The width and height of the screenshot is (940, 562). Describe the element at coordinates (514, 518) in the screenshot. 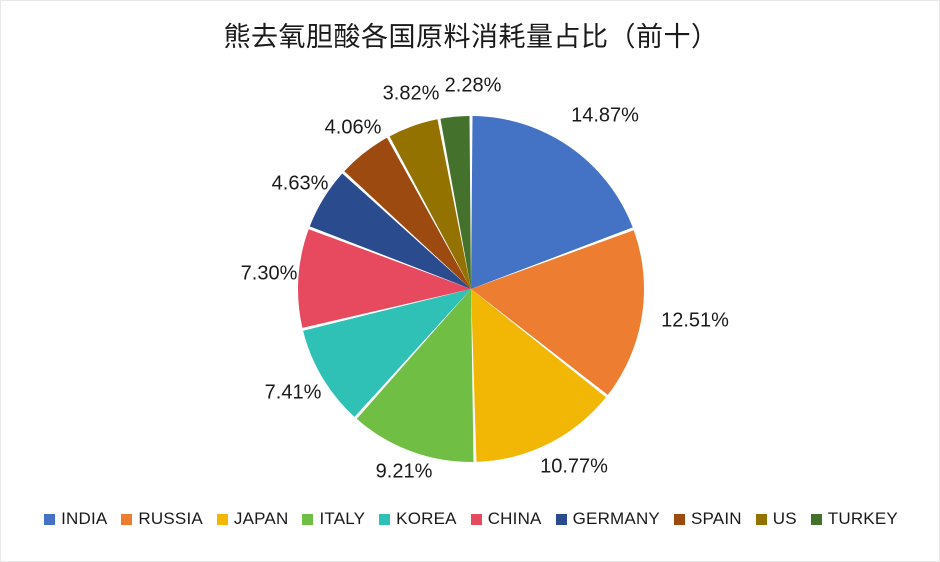

I see `legend-label: CHINA` at that location.